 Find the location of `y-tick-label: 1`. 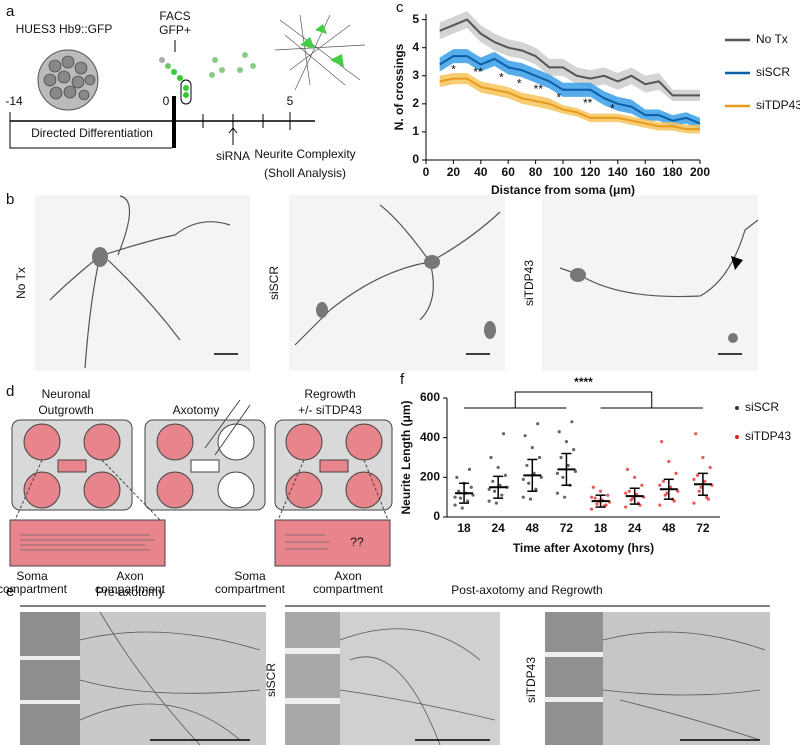

y-tick-label: 1 is located at coordinates (415, 131).